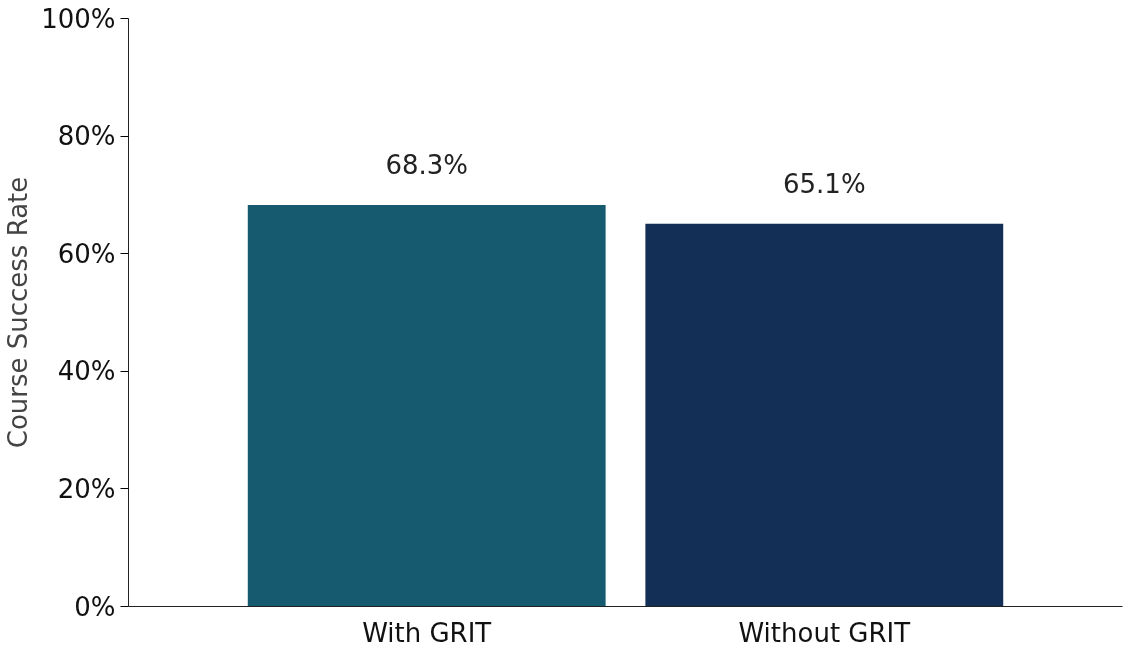  I want to click on y-tick-label: 80%, so click(86, 136).